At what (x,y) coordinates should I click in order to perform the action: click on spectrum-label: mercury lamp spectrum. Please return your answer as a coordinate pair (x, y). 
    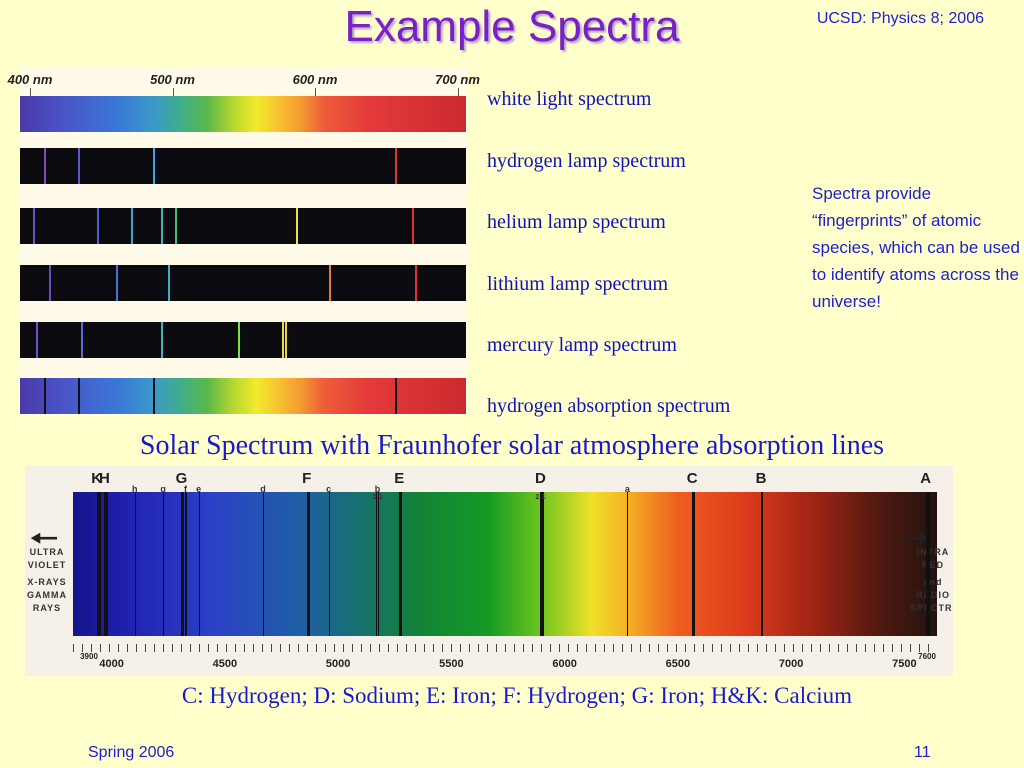
    Looking at the image, I should click on (582, 345).